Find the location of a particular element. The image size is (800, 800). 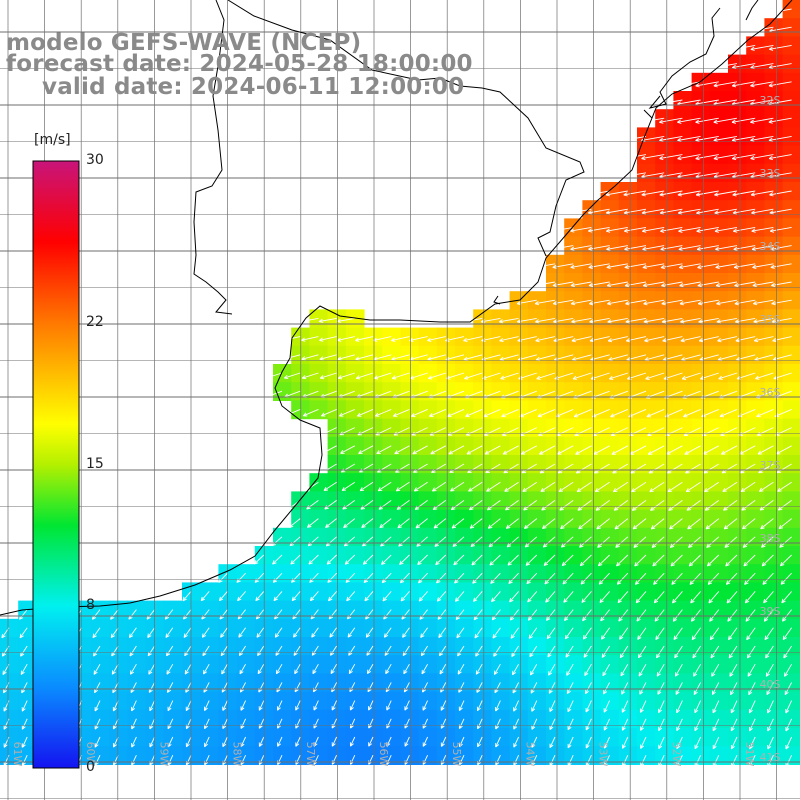

colorbar-tick-label: 22 is located at coordinates (95, 321).